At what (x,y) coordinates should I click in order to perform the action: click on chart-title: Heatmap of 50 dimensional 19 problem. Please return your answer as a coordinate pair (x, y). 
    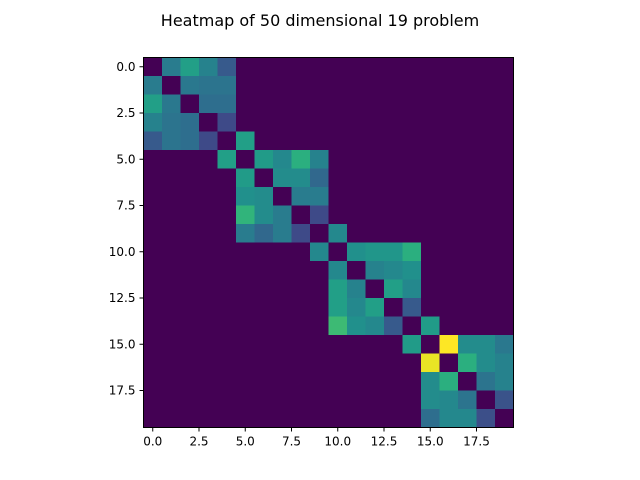
    Looking at the image, I should click on (320, 20).